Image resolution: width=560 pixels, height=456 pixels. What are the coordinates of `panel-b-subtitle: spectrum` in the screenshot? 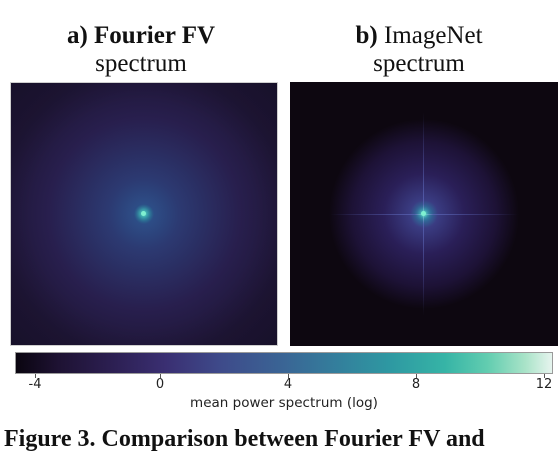 It's located at (419, 63).